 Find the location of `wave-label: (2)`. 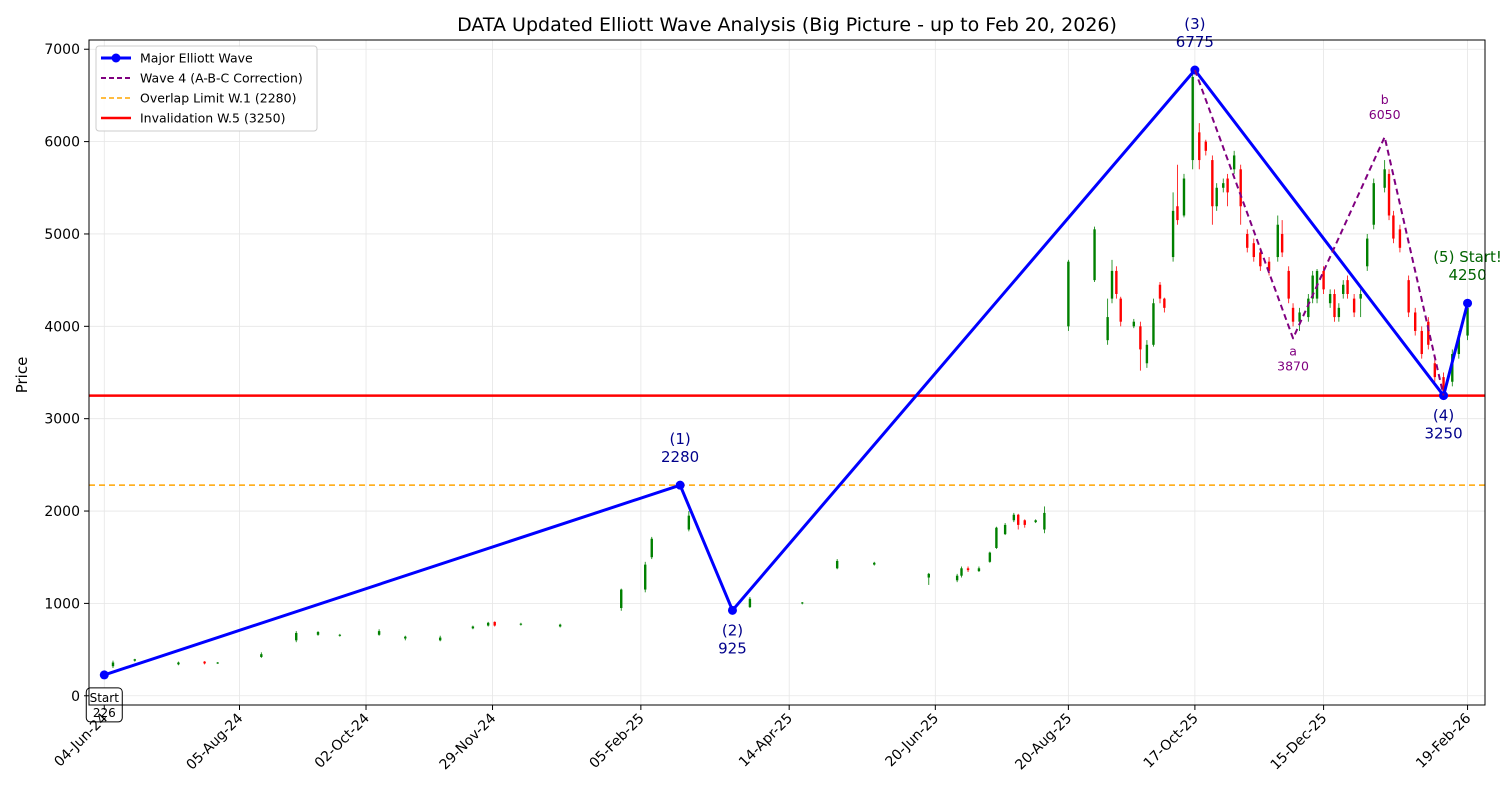

wave-label: (2) is located at coordinates (732, 630).